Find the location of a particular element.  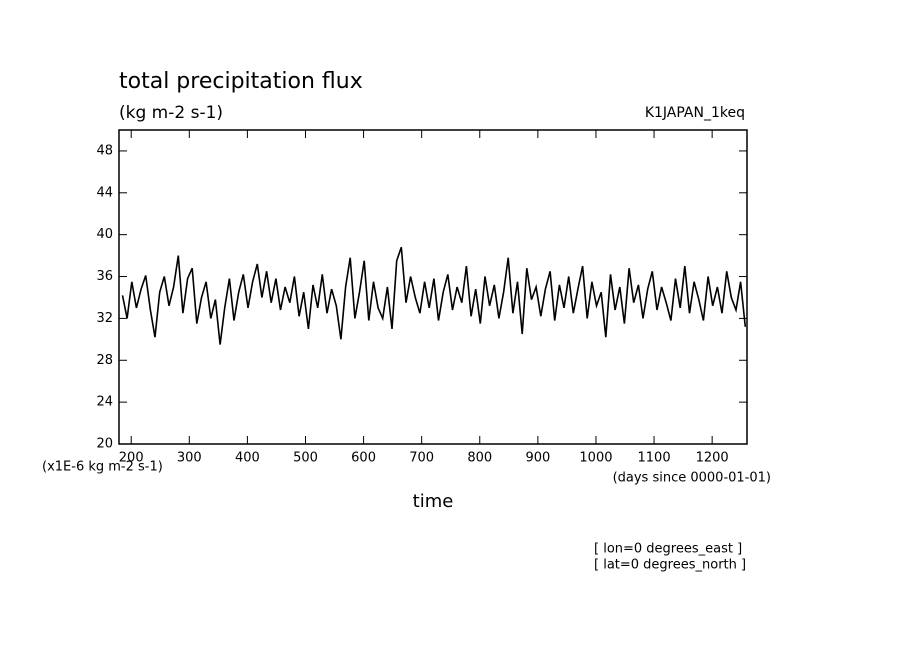

x-tick-label: 1100 is located at coordinates (654, 458).